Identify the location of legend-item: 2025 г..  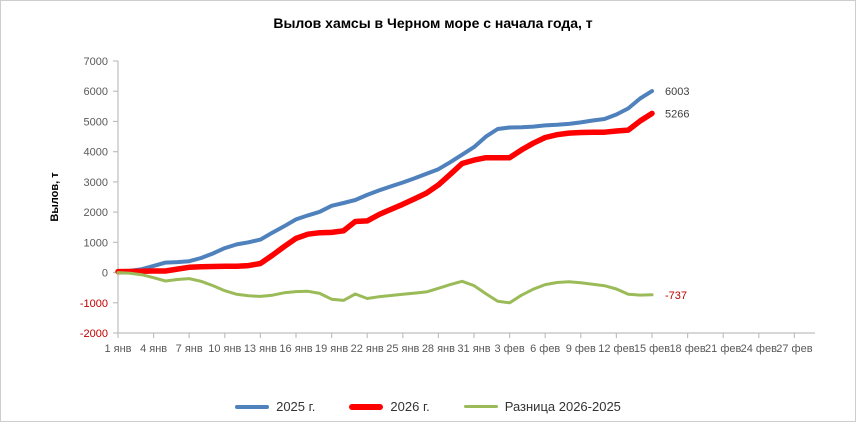
(275, 406).